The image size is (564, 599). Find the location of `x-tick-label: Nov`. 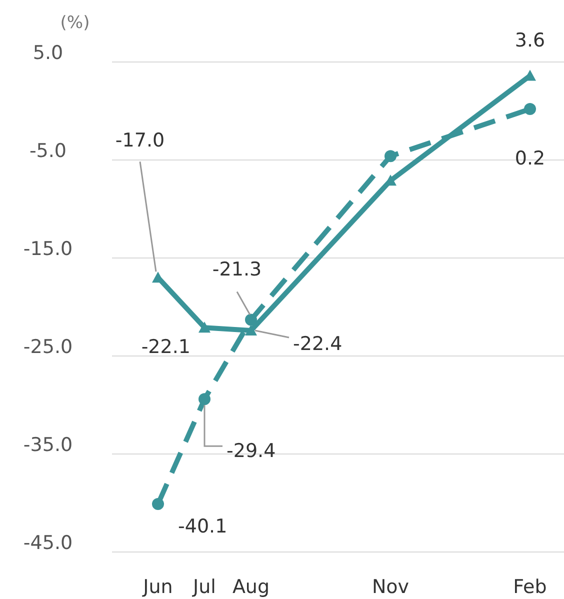

x-tick-label: Nov is located at coordinates (391, 587).